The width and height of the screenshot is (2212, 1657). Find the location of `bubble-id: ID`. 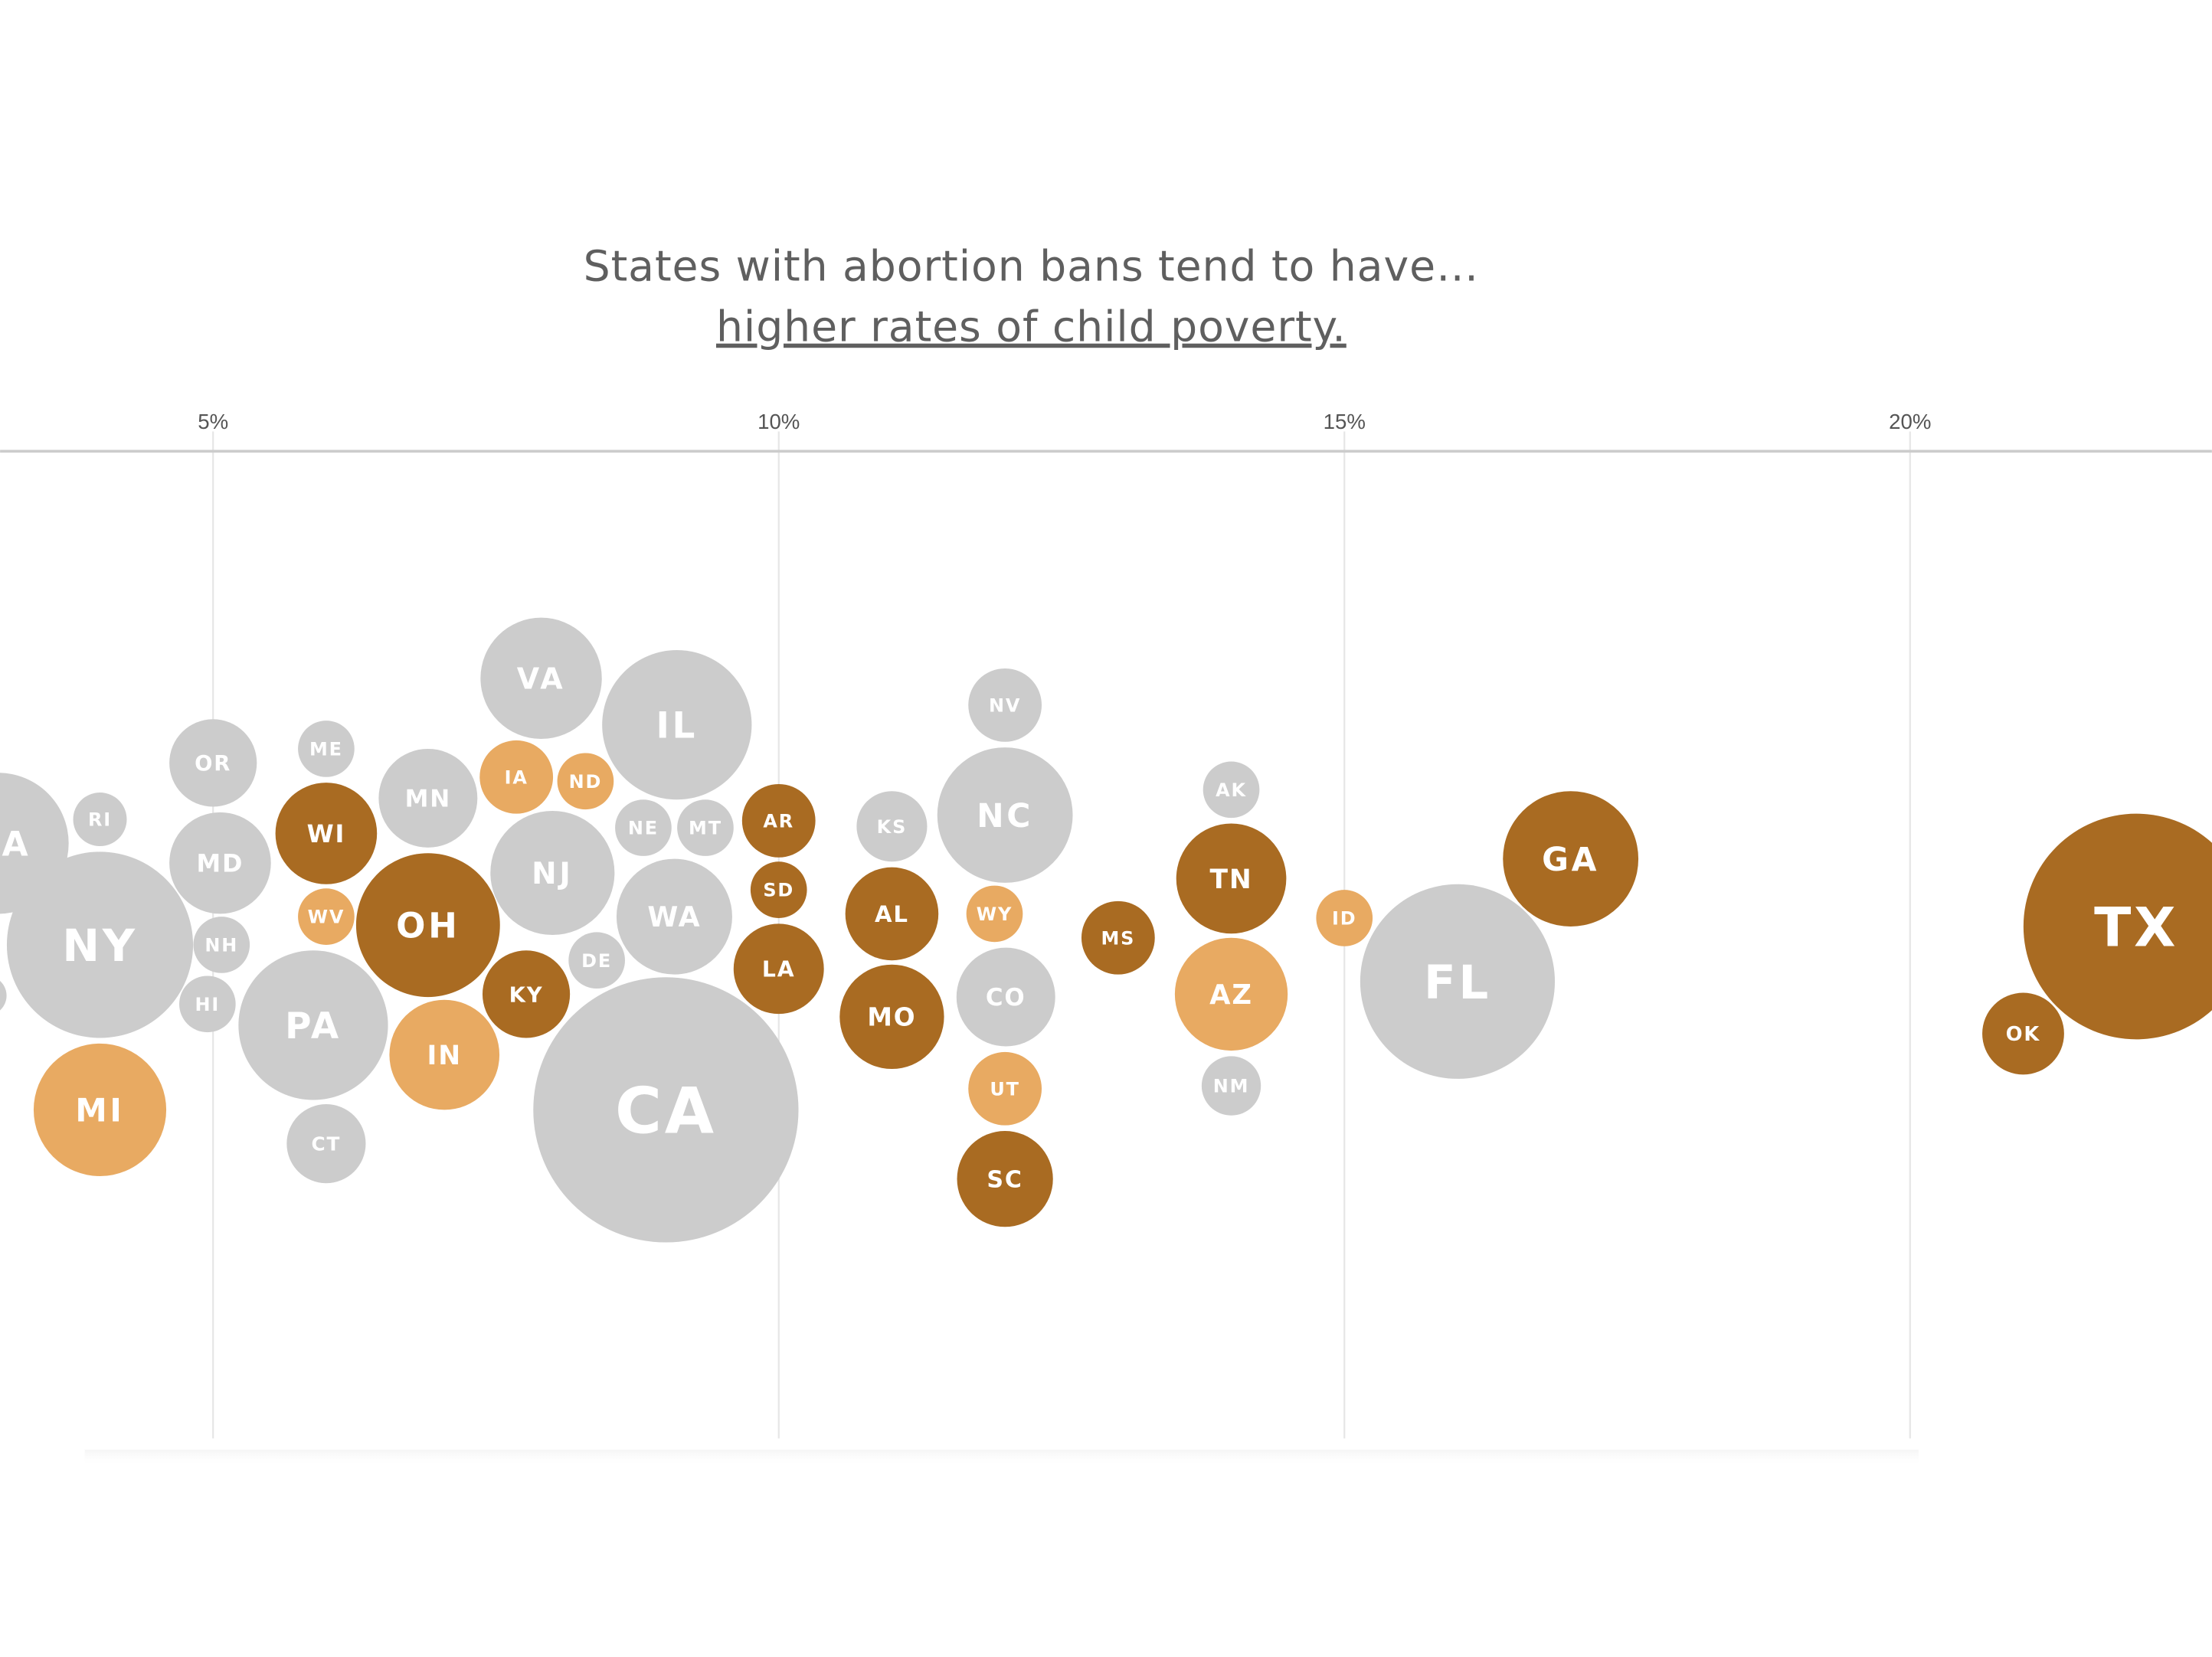

bubble-id: ID is located at coordinates (1345, 918).